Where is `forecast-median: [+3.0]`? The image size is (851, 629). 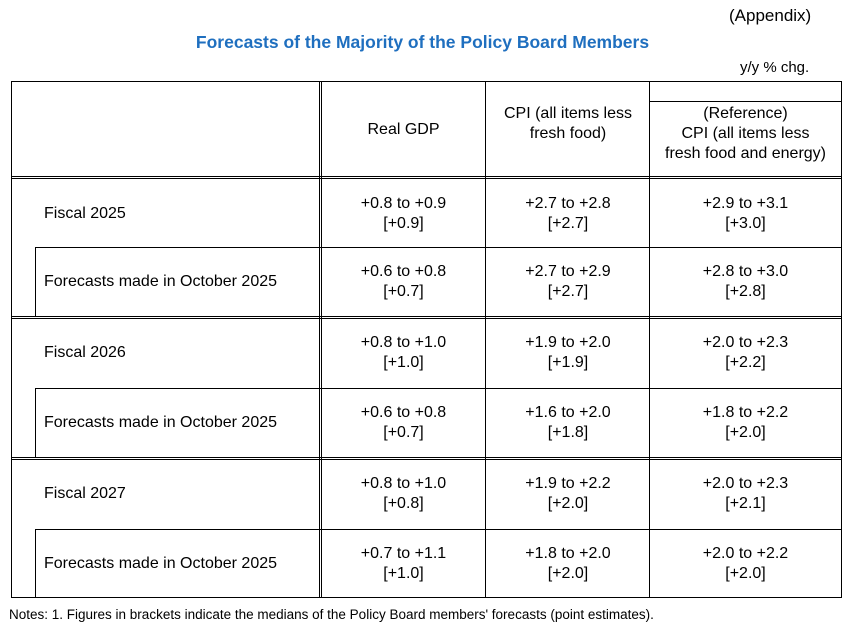
forecast-median: [+3.0] is located at coordinates (745, 223).